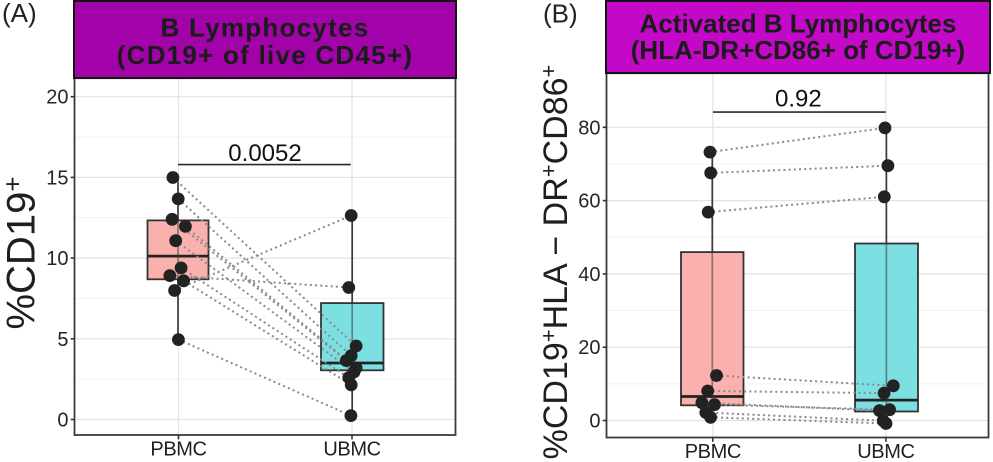 The image size is (993, 462). I want to click on svg-text: (CD19+ of live CD45+), so click(265, 55).